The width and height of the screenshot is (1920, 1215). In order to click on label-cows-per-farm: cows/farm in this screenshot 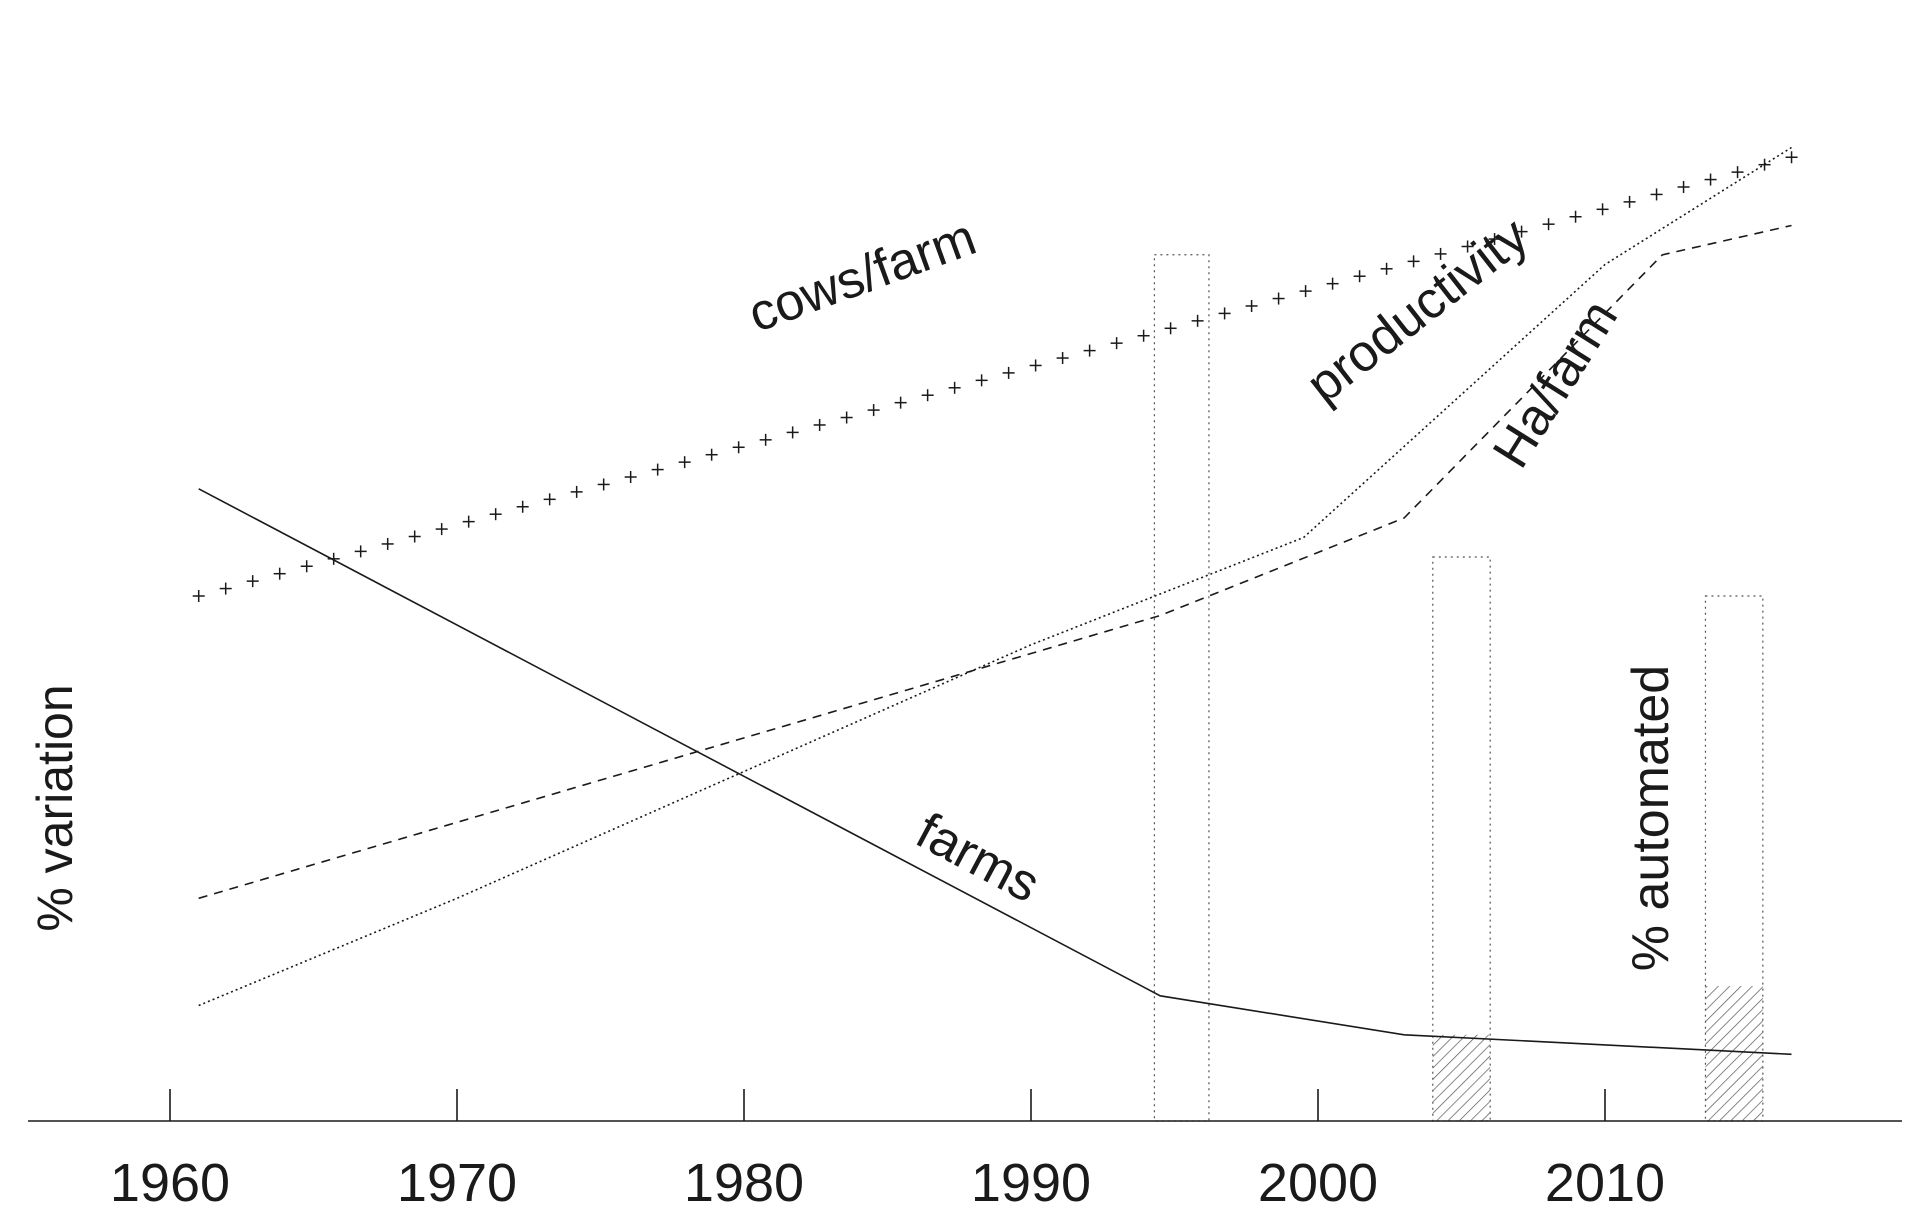, I will do `click(862, 276)`.